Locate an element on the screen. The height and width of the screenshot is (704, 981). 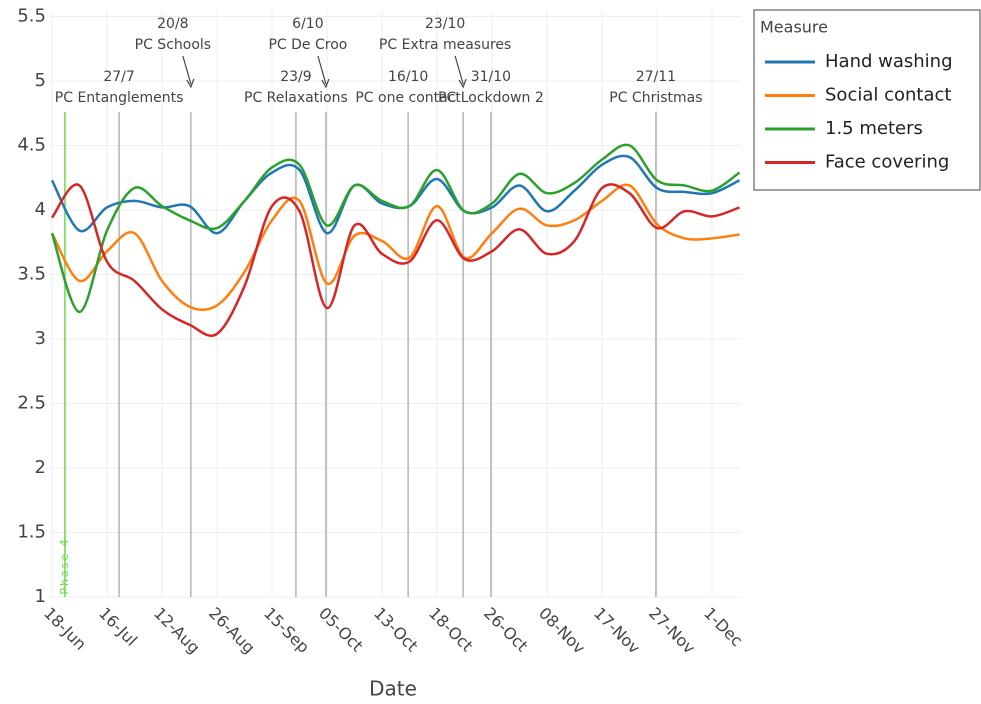
annotation-date: 31/10 is located at coordinates (491, 77).